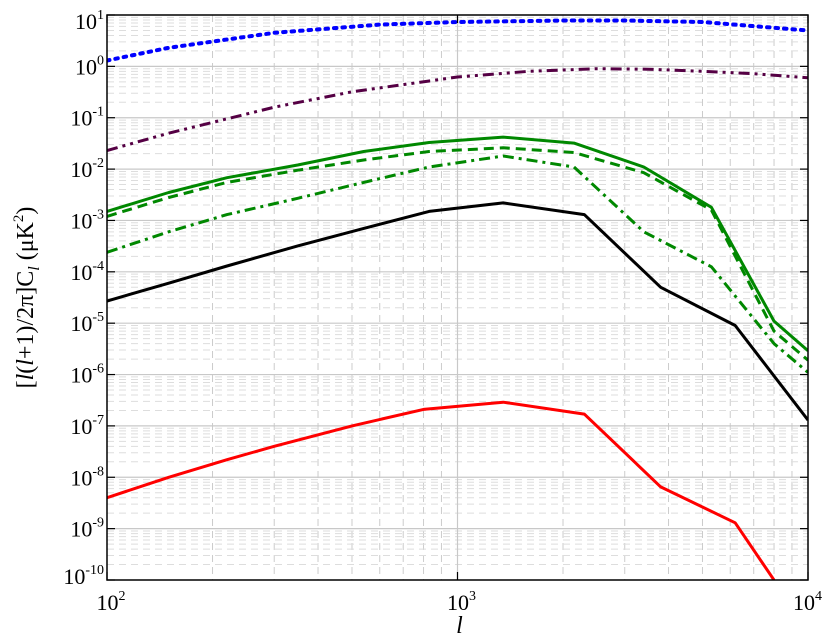 The height and width of the screenshot is (637, 830). Describe the element at coordinates (27, 298) in the screenshot. I see `y-axis-title: [l(l+1)/2π]Cl (μK2)` at that location.